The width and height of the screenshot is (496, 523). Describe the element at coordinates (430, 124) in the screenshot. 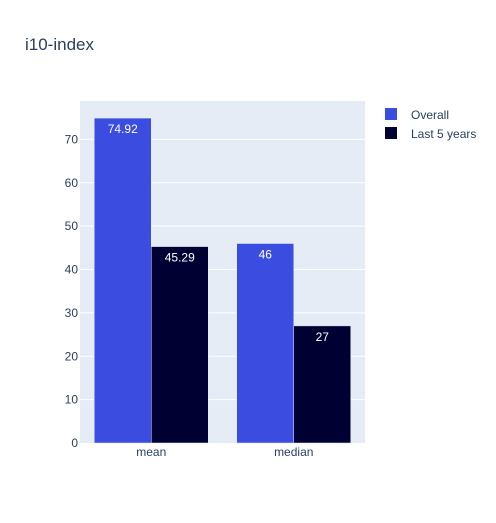

I see `legend: Overall Last 5 years` at that location.